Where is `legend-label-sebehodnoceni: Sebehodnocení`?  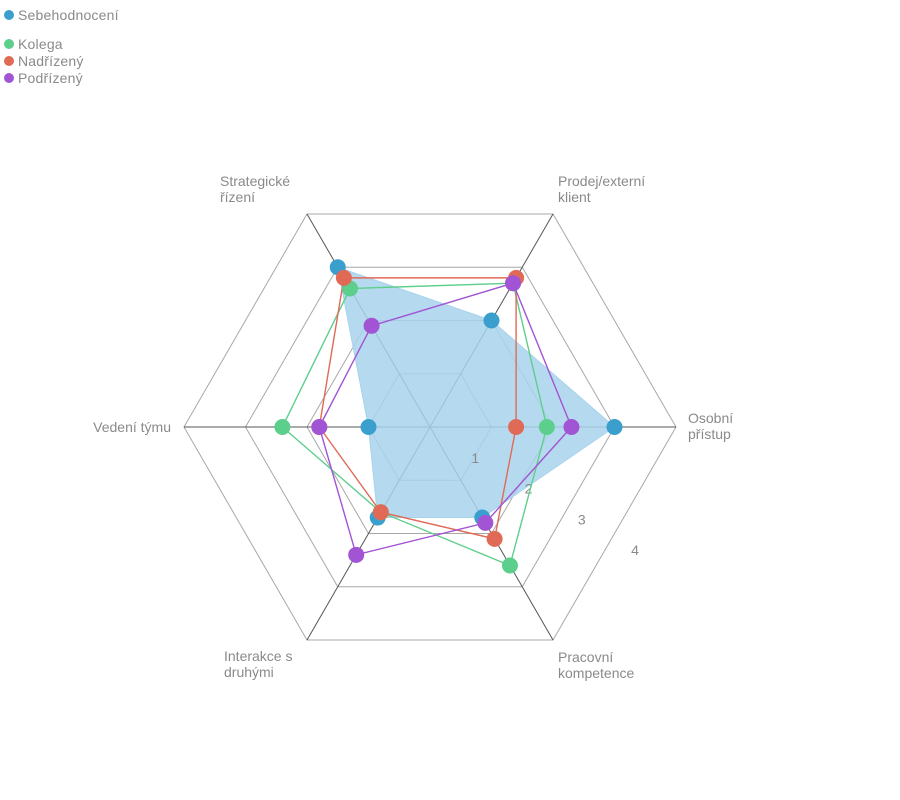 legend-label-sebehodnoceni: Sebehodnocení is located at coordinates (68, 14).